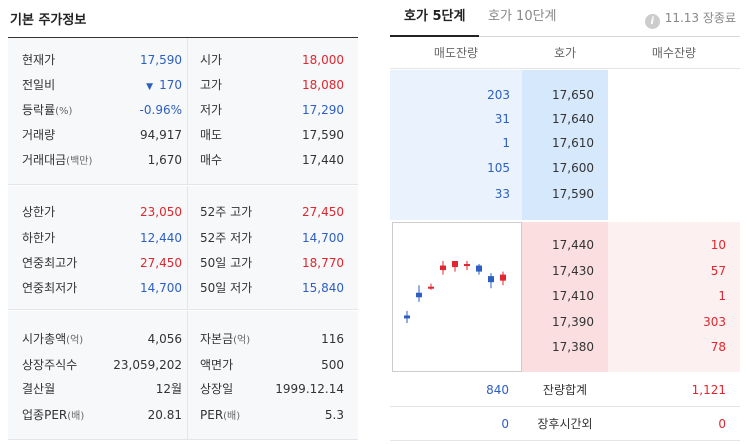  Describe the element at coordinates (211, 85) in the screenshot. I see `info-label-text: 고가` at that location.